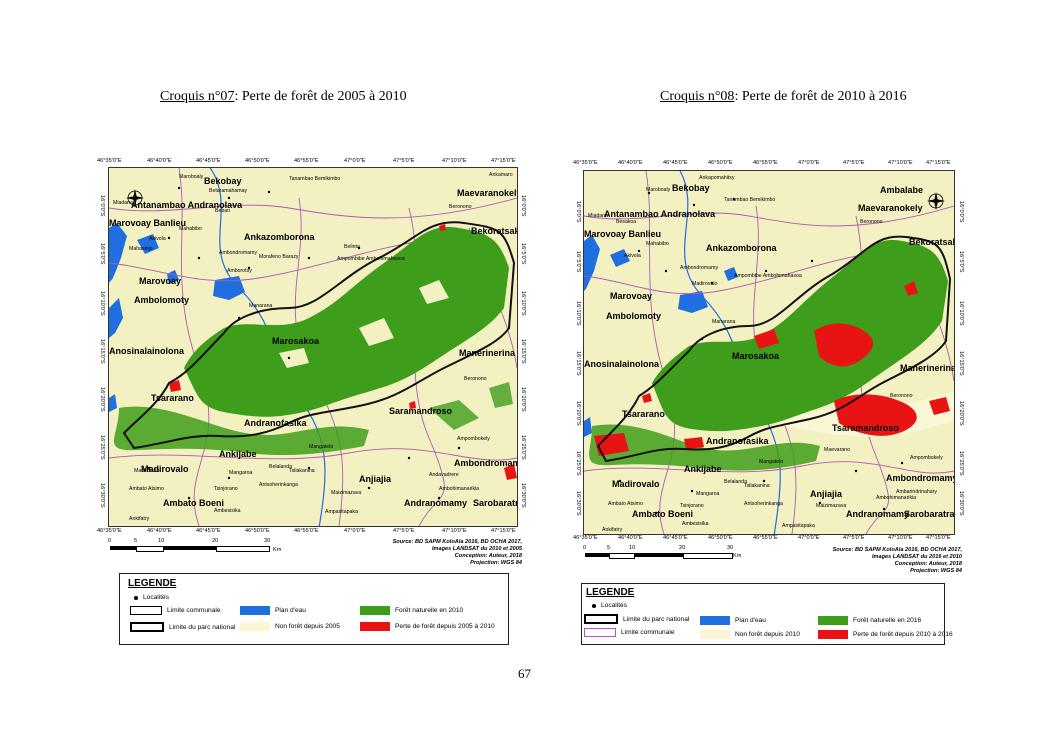 Image resolution: width=1053 pixels, height=745 pixels. What do you see at coordinates (277, 550) in the screenshot?
I see `scale-unit: Km` at bounding box center [277, 550].